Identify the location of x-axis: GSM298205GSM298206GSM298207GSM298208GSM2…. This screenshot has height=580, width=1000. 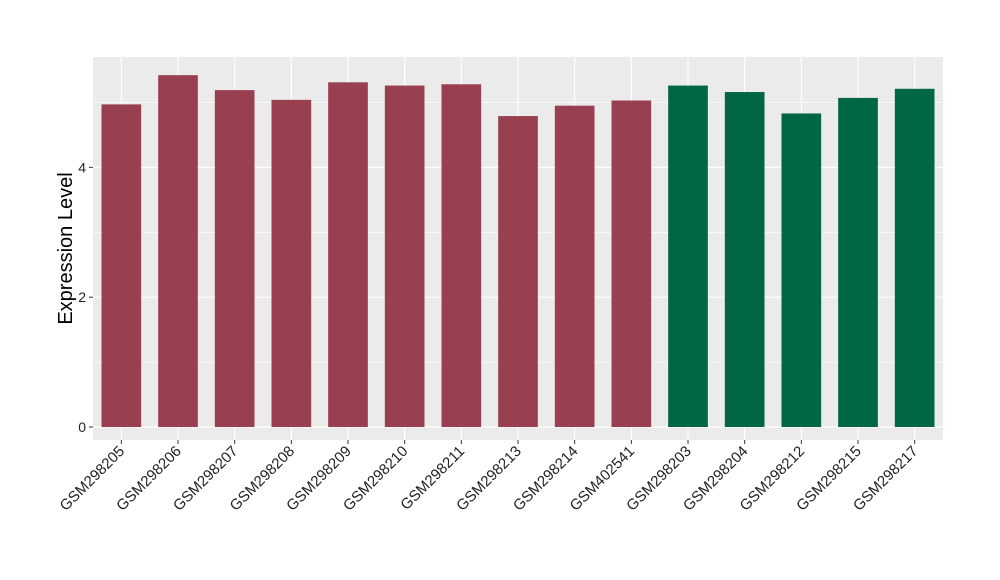
(489, 477).